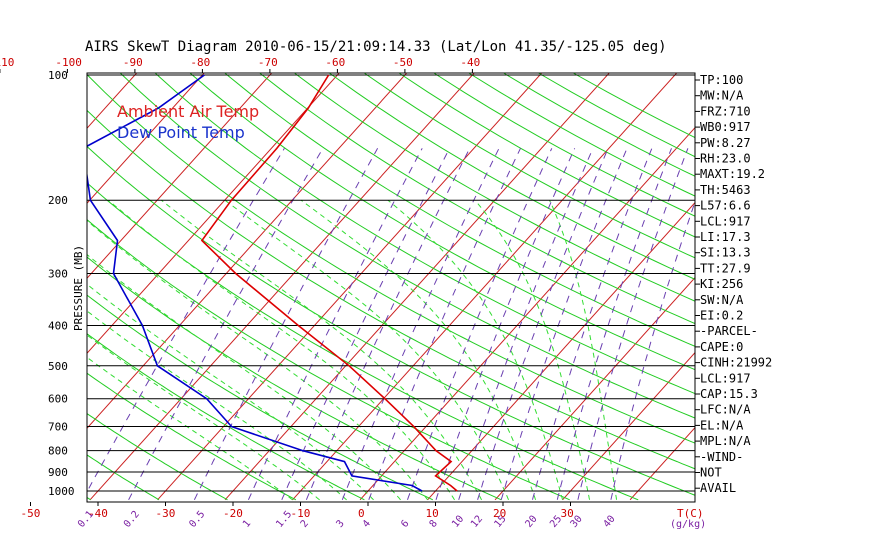 This screenshot has height=560, width=870. What do you see at coordinates (721, 347) in the screenshot?
I see `index-entry: CAPE:0` at bounding box center [721, 347].